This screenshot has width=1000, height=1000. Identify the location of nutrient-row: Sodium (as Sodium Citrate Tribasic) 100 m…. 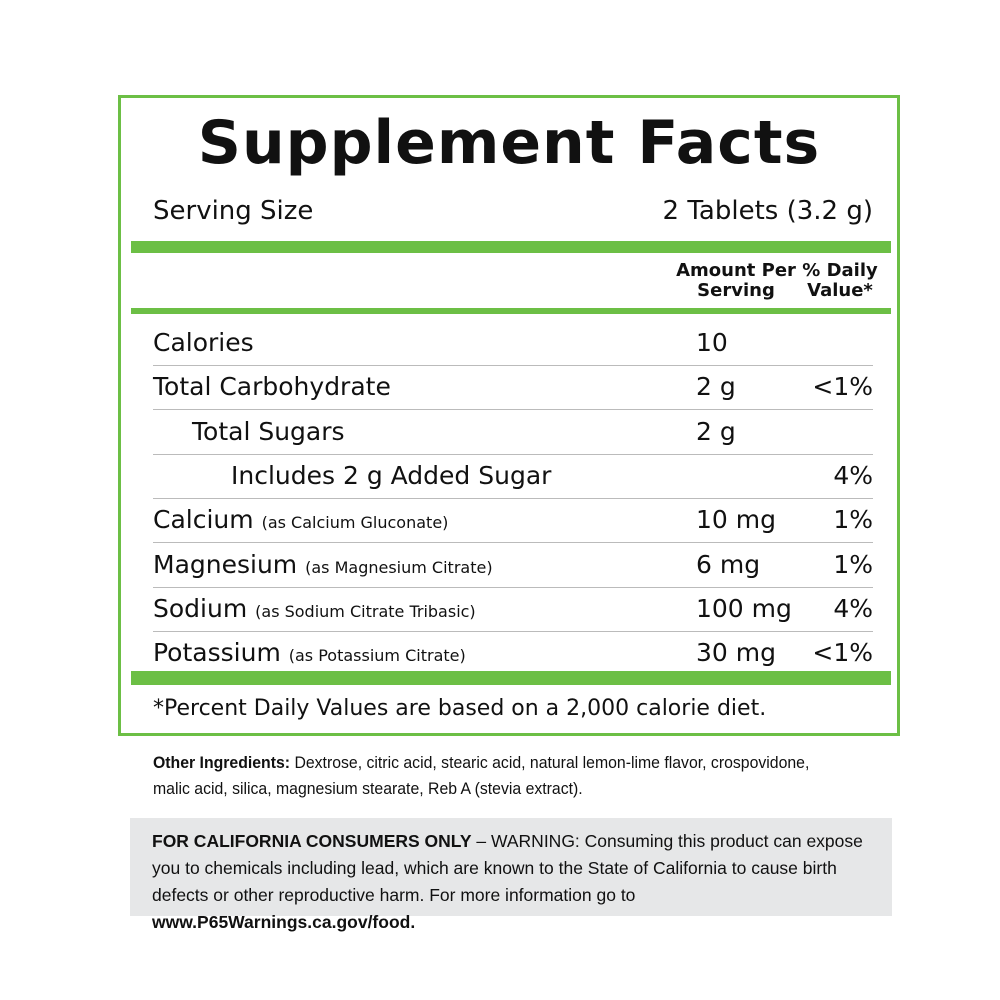
(513, 609).